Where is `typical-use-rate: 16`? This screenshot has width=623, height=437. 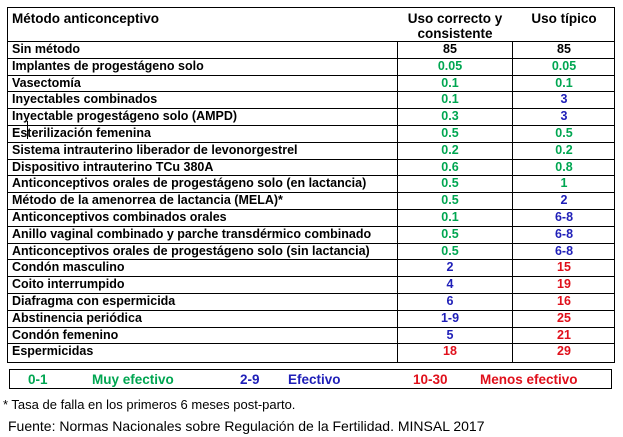
typical-use-rate: 16 is located at coordinates (564, 301).